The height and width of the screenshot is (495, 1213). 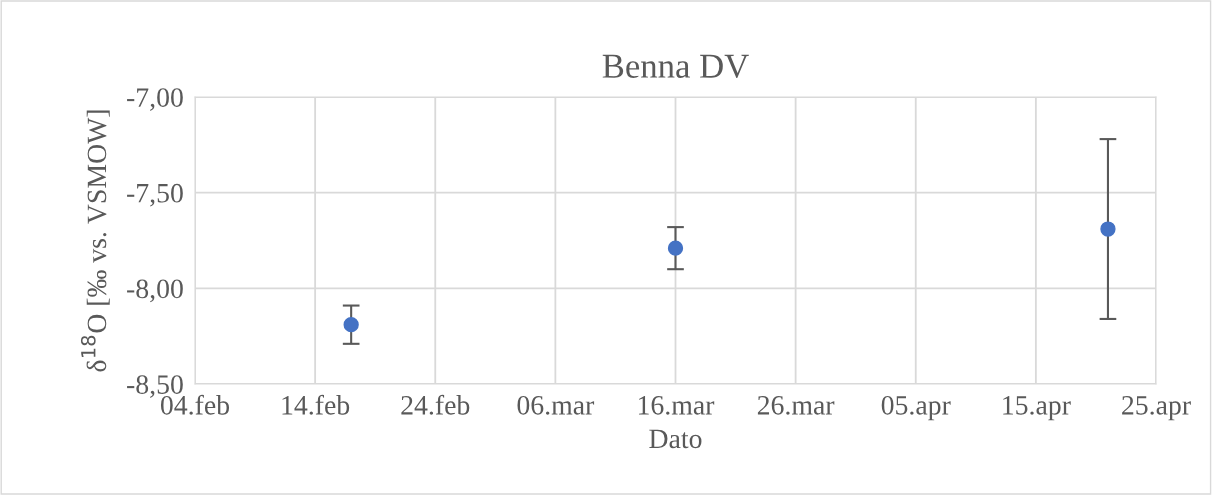 I want to click on y-tick-label: -7,50, so click(x=155, y=195).